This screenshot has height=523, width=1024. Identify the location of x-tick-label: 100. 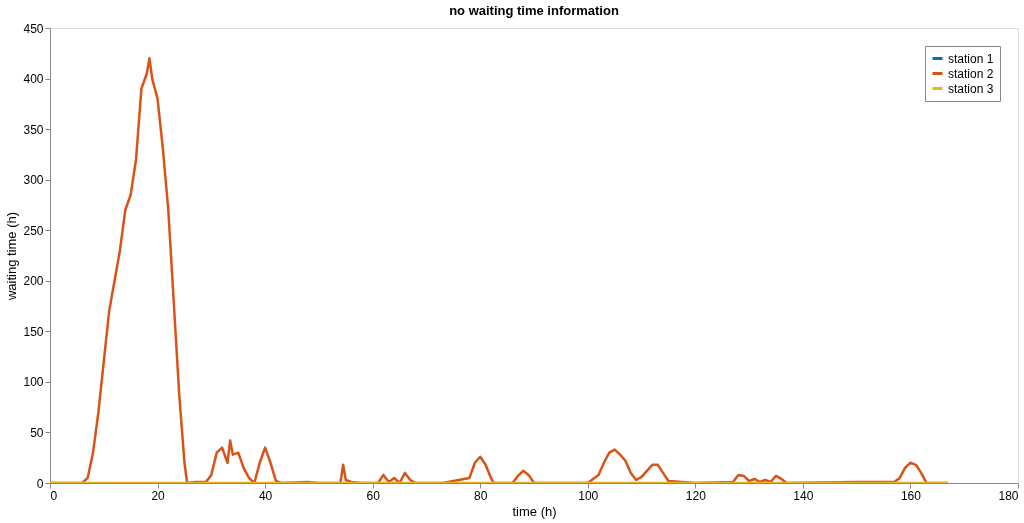
(588, 495).